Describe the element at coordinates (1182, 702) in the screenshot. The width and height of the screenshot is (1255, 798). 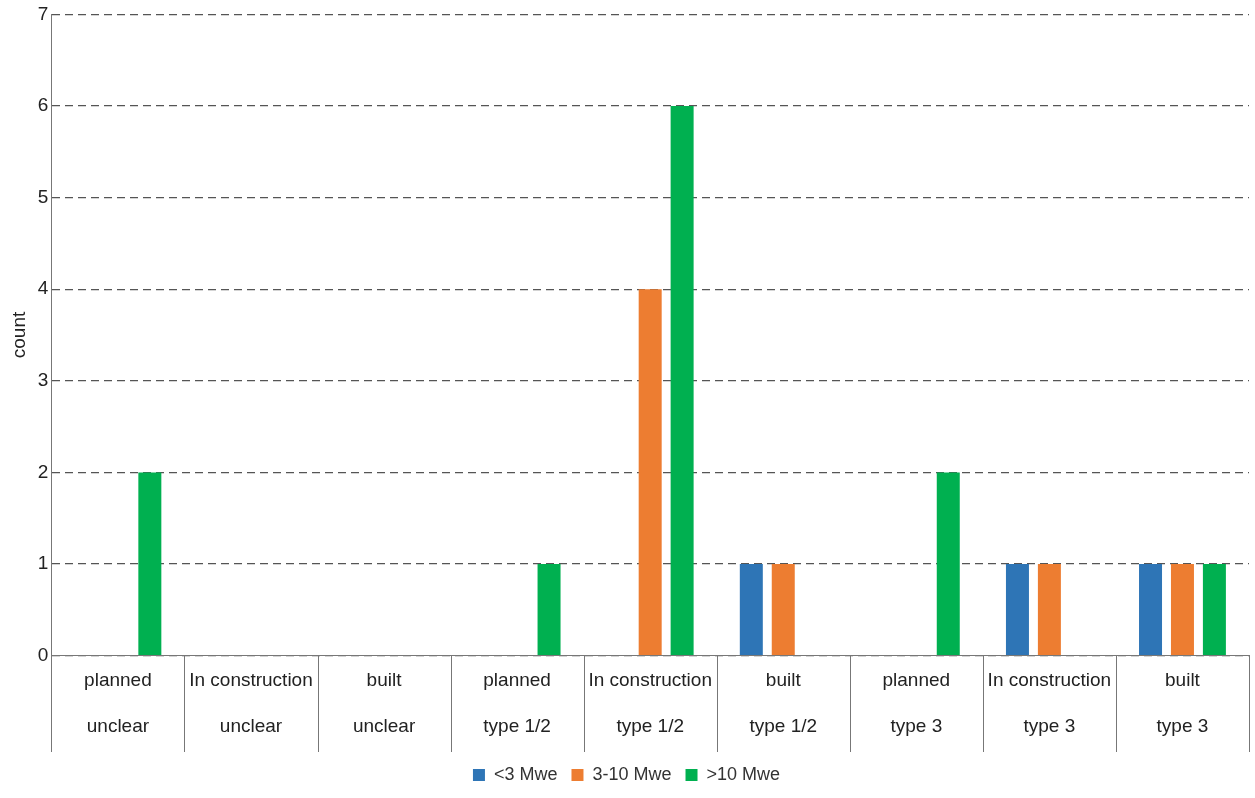
I see `category-label: built type 3` at that location.